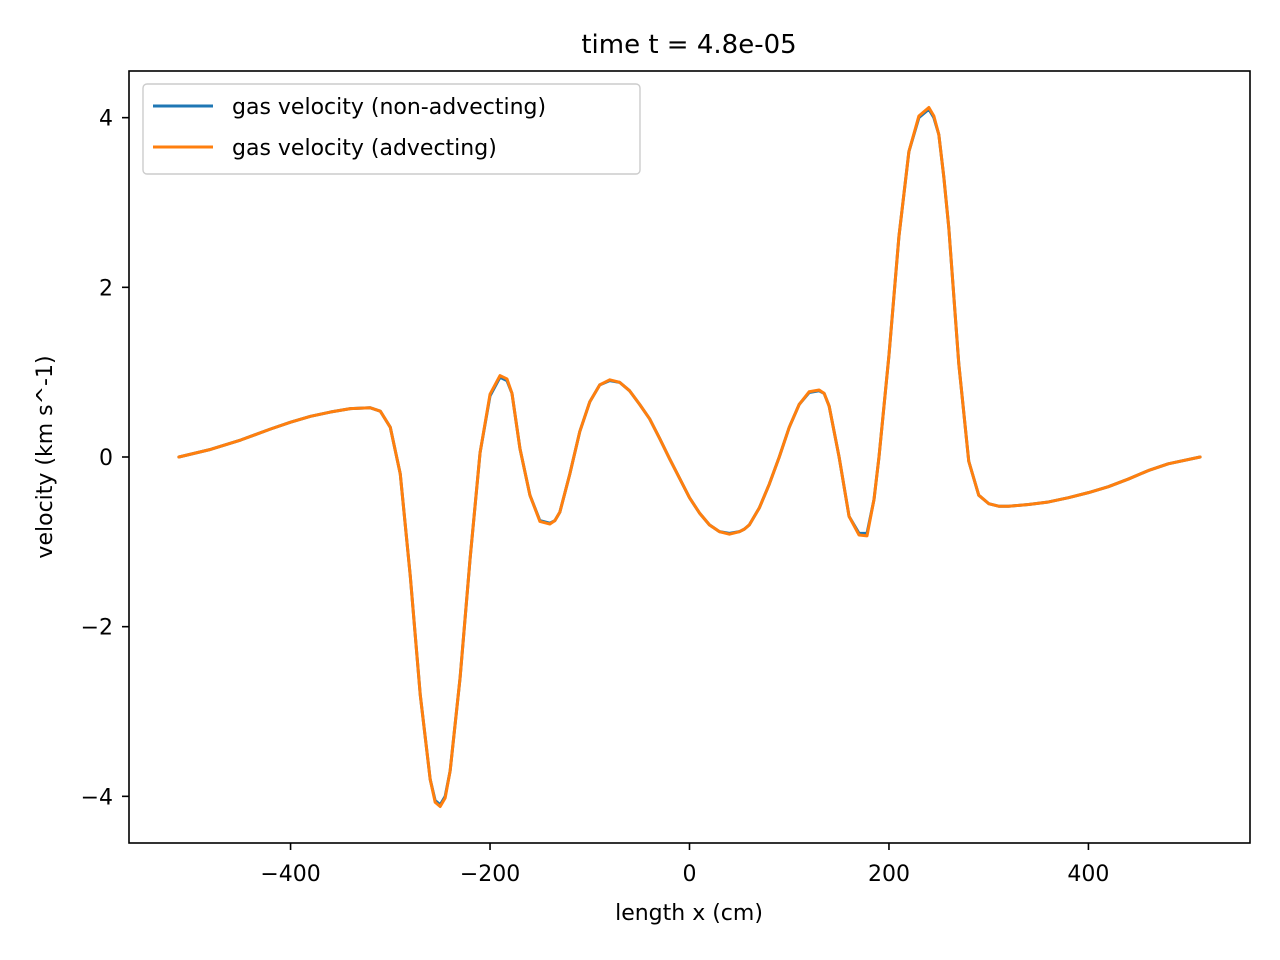 The height and width of the screenshot is (960, 1280). I want to click on y-tick-label: 0, so click(106, 458).